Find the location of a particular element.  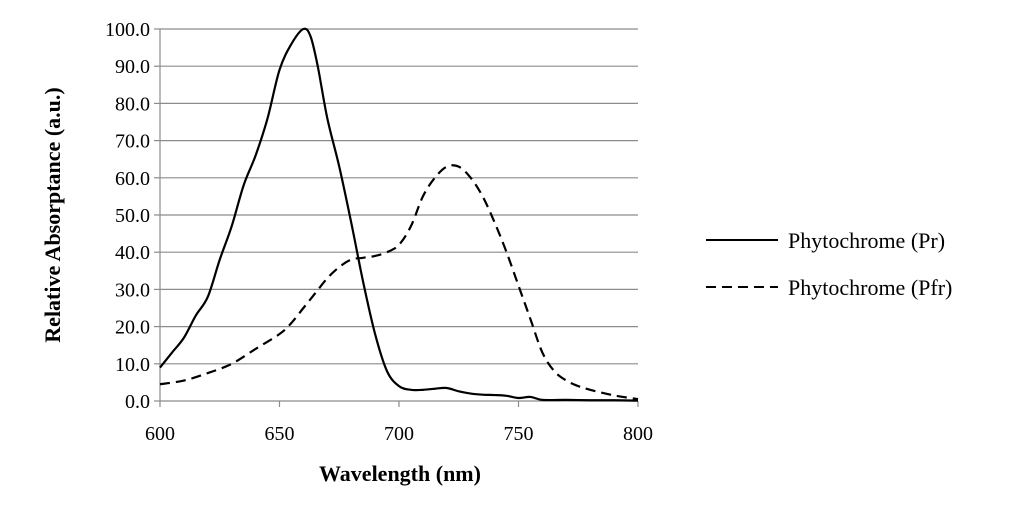

legend-label-pr: Phytochrome (Pr) is located at coordinates (866, 240).